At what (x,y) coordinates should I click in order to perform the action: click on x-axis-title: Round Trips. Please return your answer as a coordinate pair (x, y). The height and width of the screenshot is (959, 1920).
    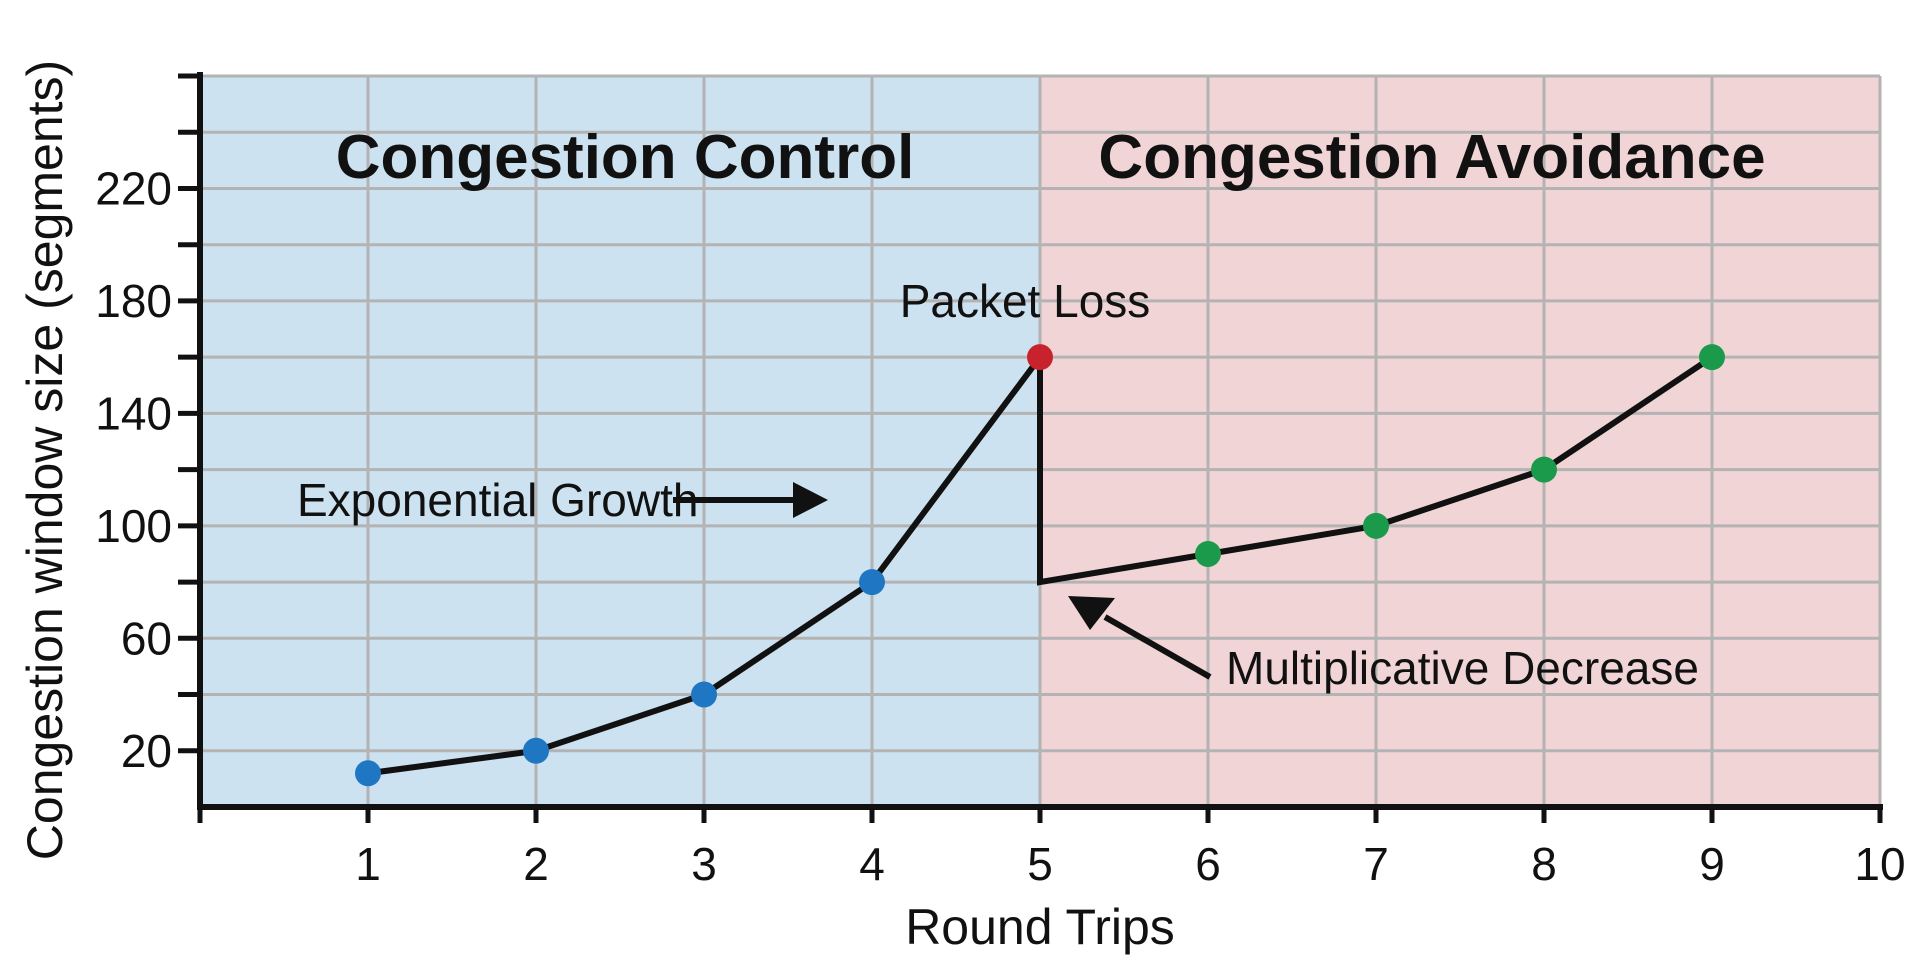
    Looking at the image, I should click on (1040, 927).